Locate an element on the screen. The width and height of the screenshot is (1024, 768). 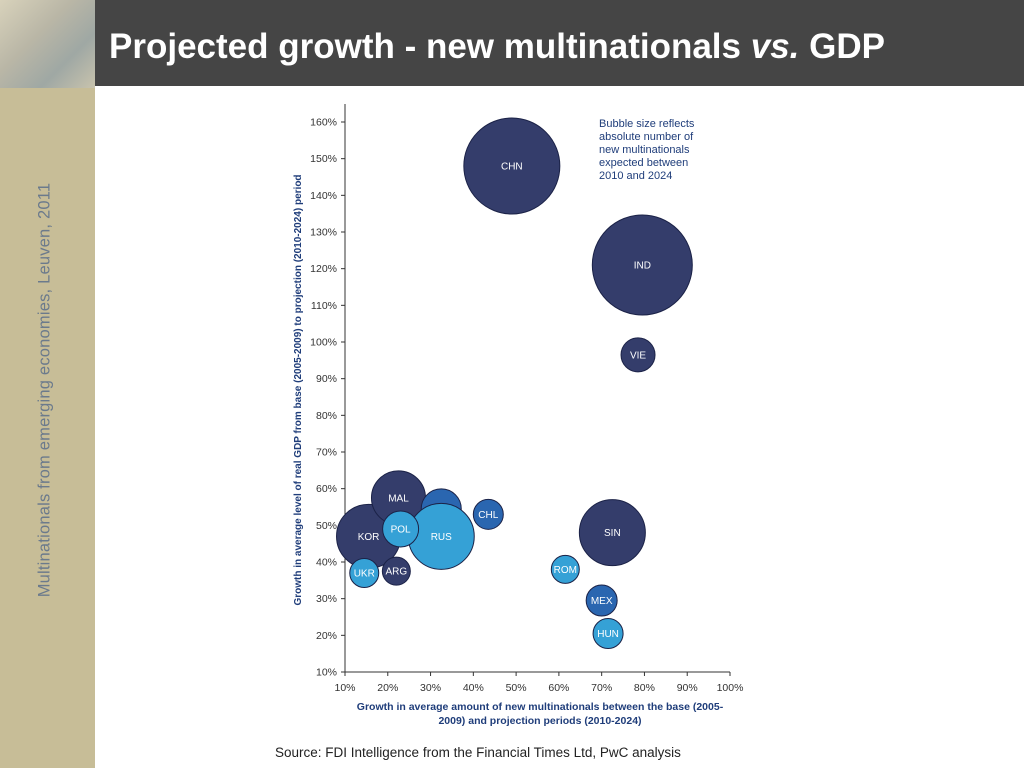
bubble-chn is located at coordinates (512, 166).